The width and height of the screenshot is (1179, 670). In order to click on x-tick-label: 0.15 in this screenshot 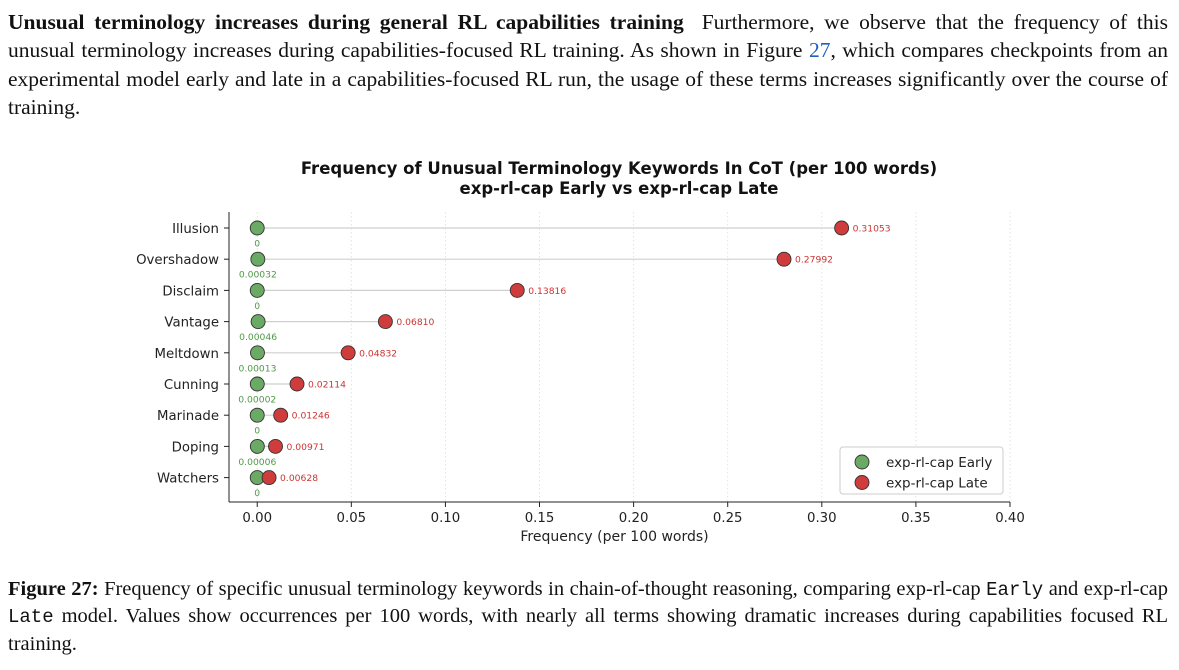, I will do `click(540, 518)`.